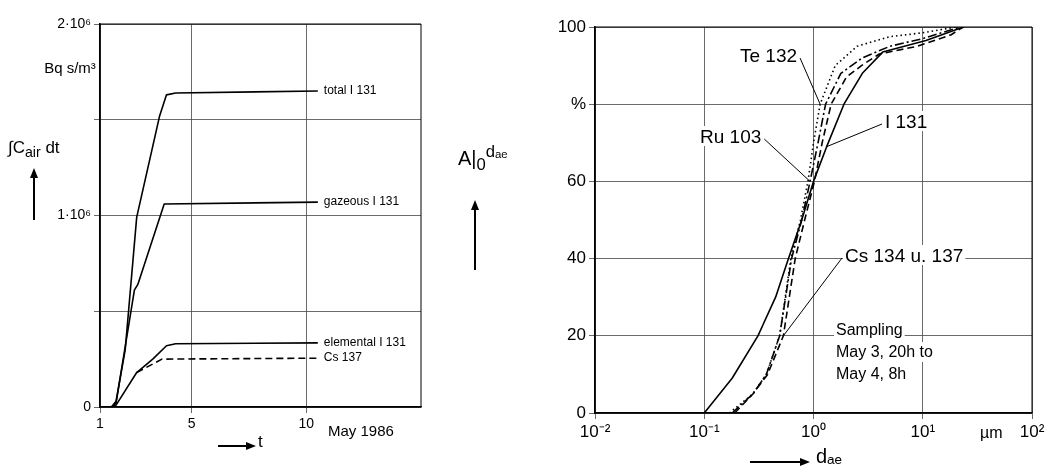  I want to click on x-tick-label: 10, so click(306, 423).